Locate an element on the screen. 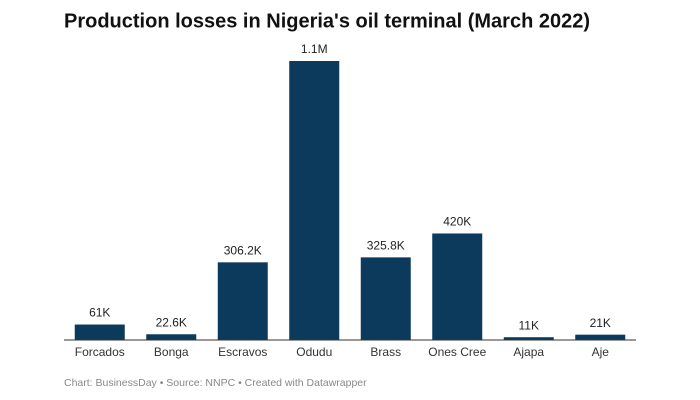 Image resolution: width=700 pixels, height=400 pixels. x-tick-label: Brass is located at coordinates (385, 352).